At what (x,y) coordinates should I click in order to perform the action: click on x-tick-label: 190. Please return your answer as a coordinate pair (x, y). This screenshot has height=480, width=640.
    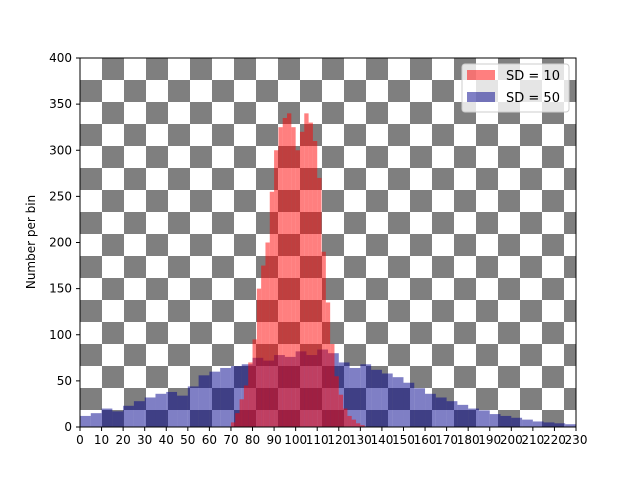
    Looking at the image, I should click on (489, 440).